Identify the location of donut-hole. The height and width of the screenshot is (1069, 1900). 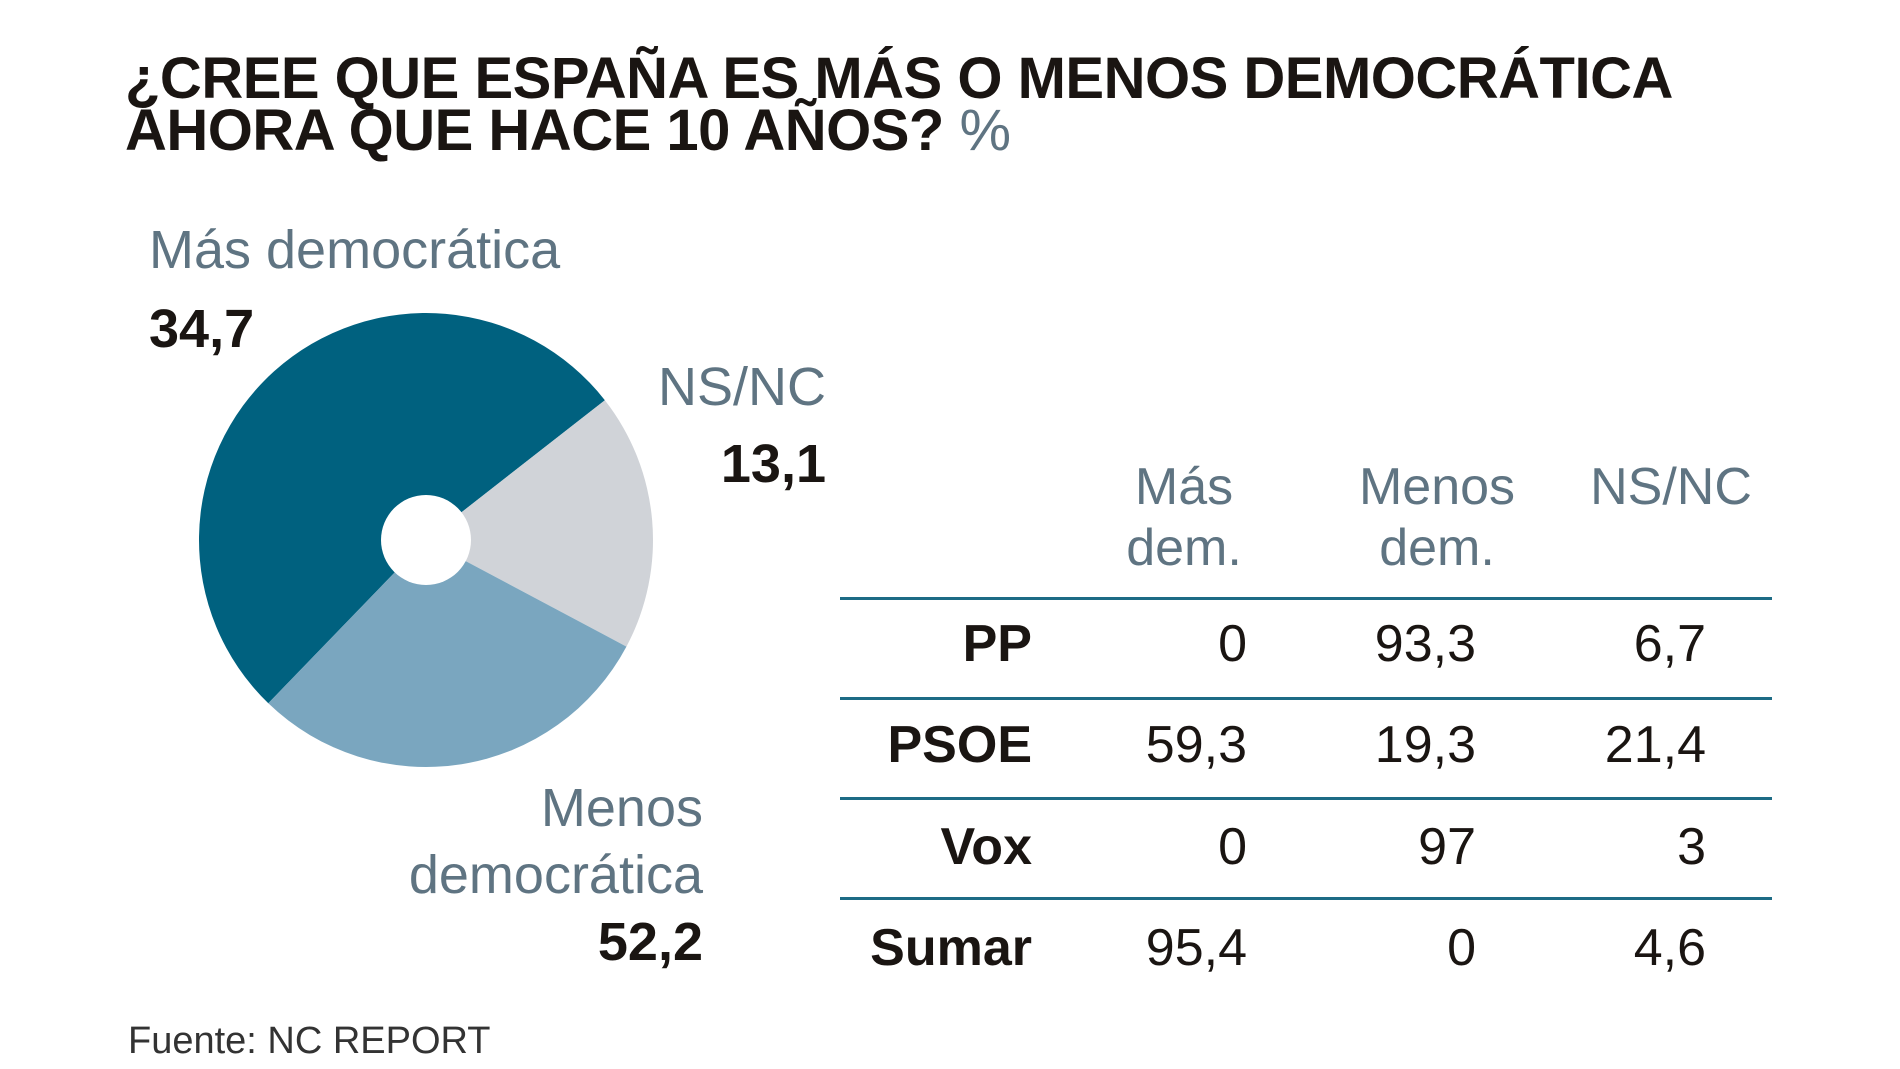
(426, 540).